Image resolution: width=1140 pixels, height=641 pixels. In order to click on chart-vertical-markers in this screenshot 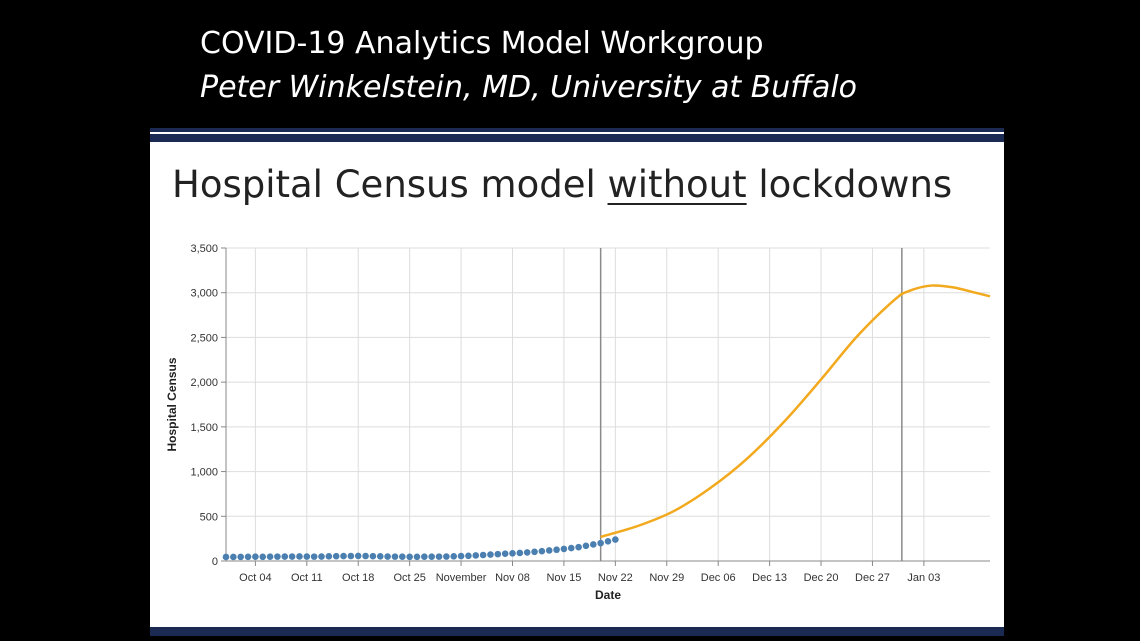, I will do `click(751, 404)`.